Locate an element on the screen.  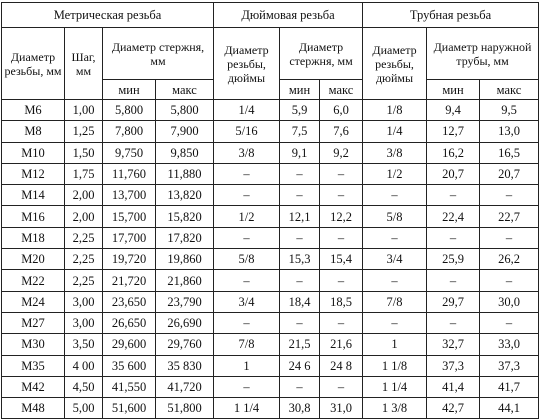
metric-rod-min-cell: 26,650 is located at coordinates (129, 323).